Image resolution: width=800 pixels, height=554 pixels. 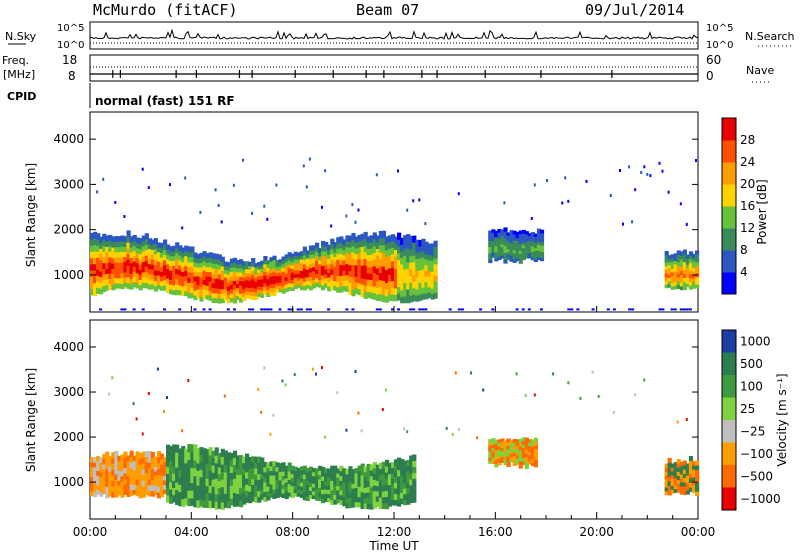 I want to click on power-ylabel: Slant Range [km], so click(x=31, y=215).